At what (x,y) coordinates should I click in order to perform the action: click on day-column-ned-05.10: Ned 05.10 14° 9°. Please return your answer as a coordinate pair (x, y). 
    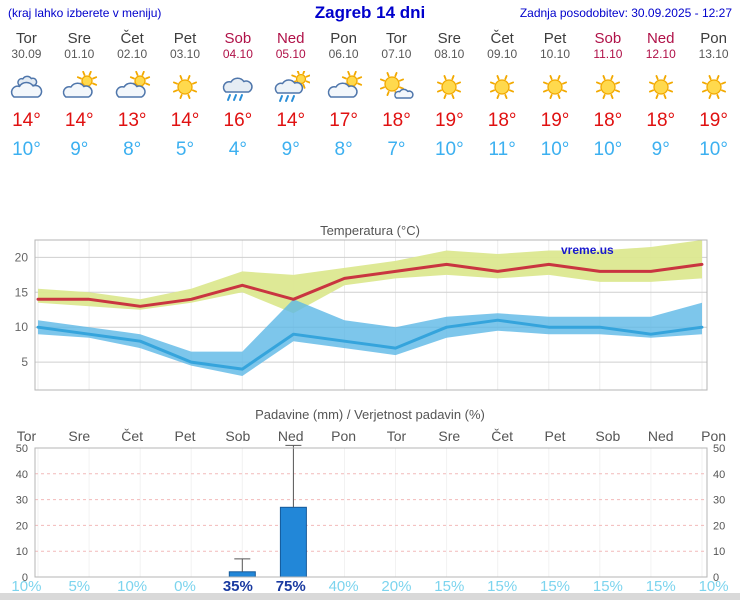
    Looking at the image, I should click on (290, 95).